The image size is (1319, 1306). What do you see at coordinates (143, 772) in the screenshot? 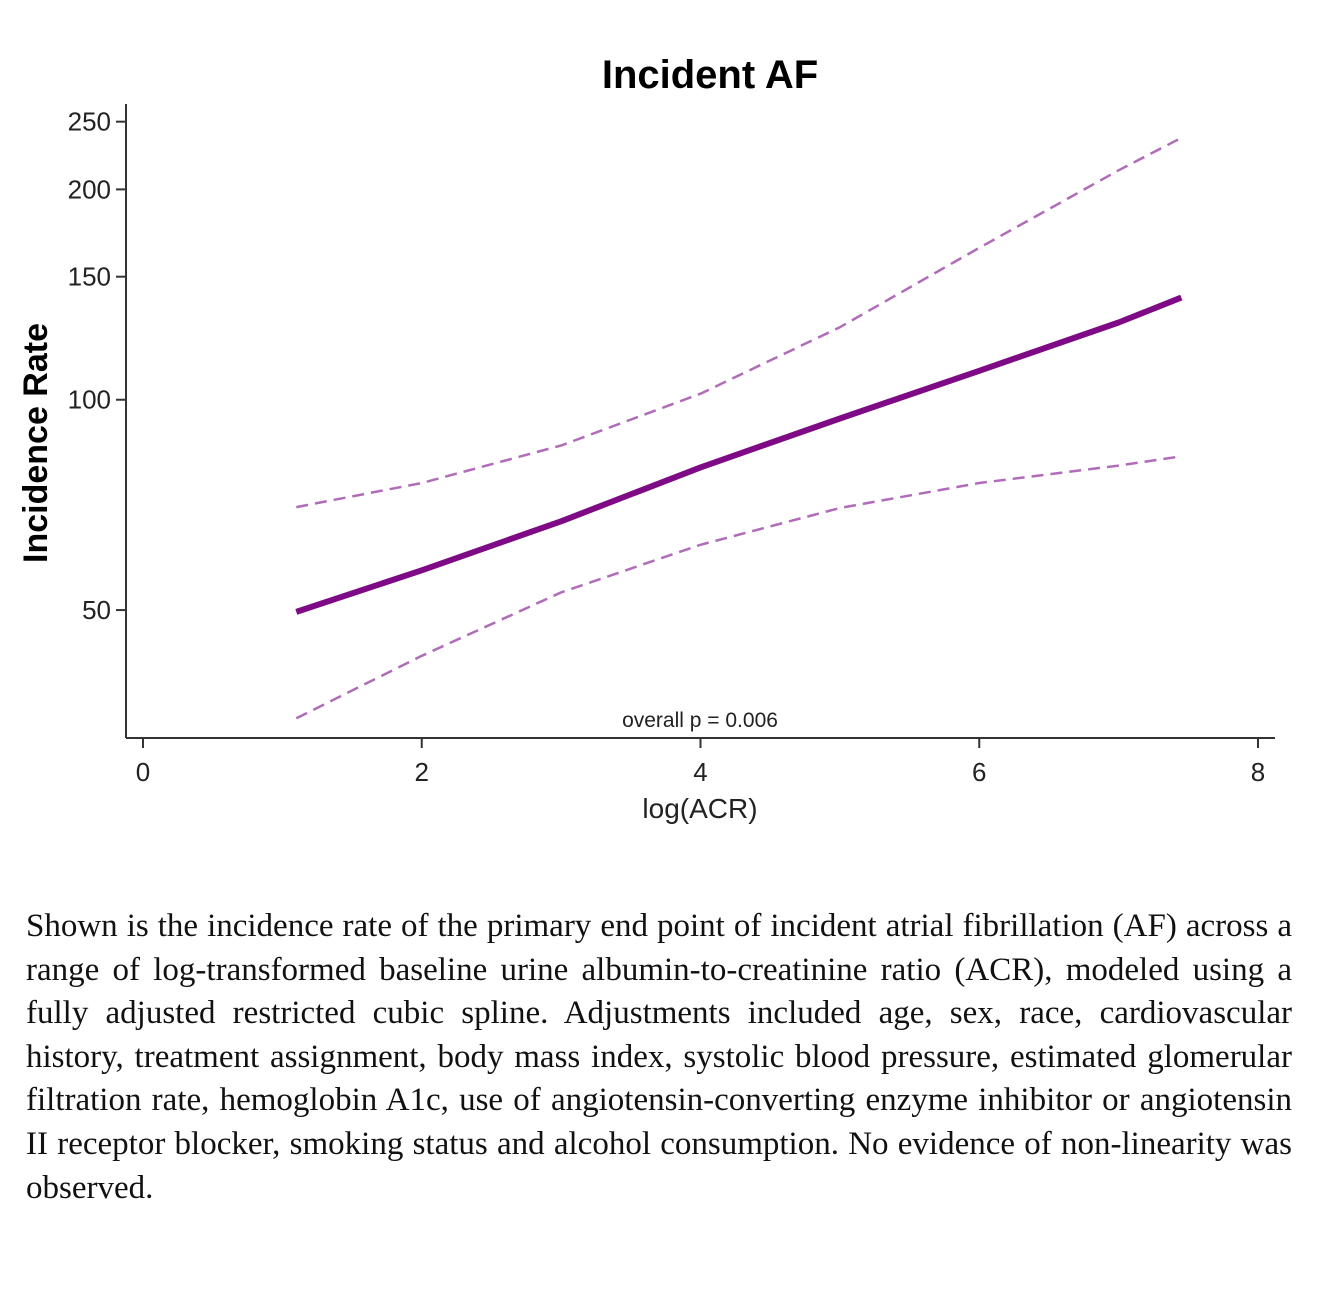
I see `x-tick-label: 0` at bounding box center [143, 772].